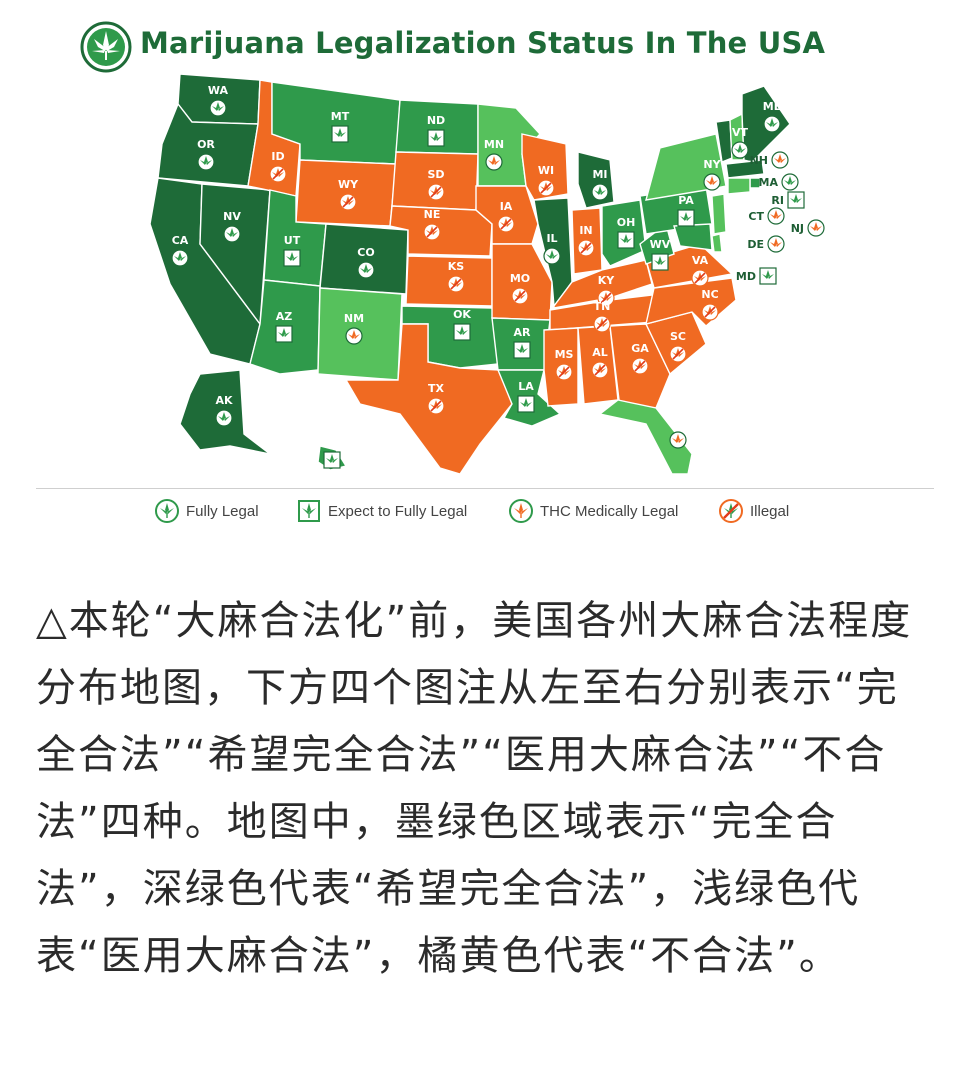 This screenshot has height=1082, width=970. Describe the element at coordinates (180, 250) in the screenshot. I see `state-marker-ca: CA` at that location.